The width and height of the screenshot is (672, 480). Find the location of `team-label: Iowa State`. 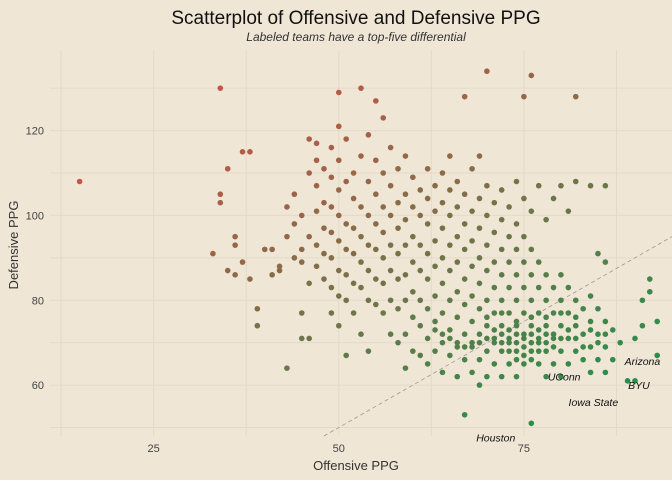

team-label: Iowa State is located at coordinates (594, 403).